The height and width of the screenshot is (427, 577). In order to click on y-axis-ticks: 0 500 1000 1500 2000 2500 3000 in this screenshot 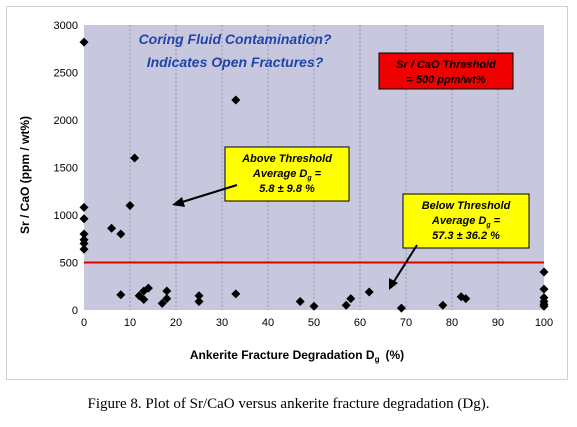, I will do `click(66, 168)`.